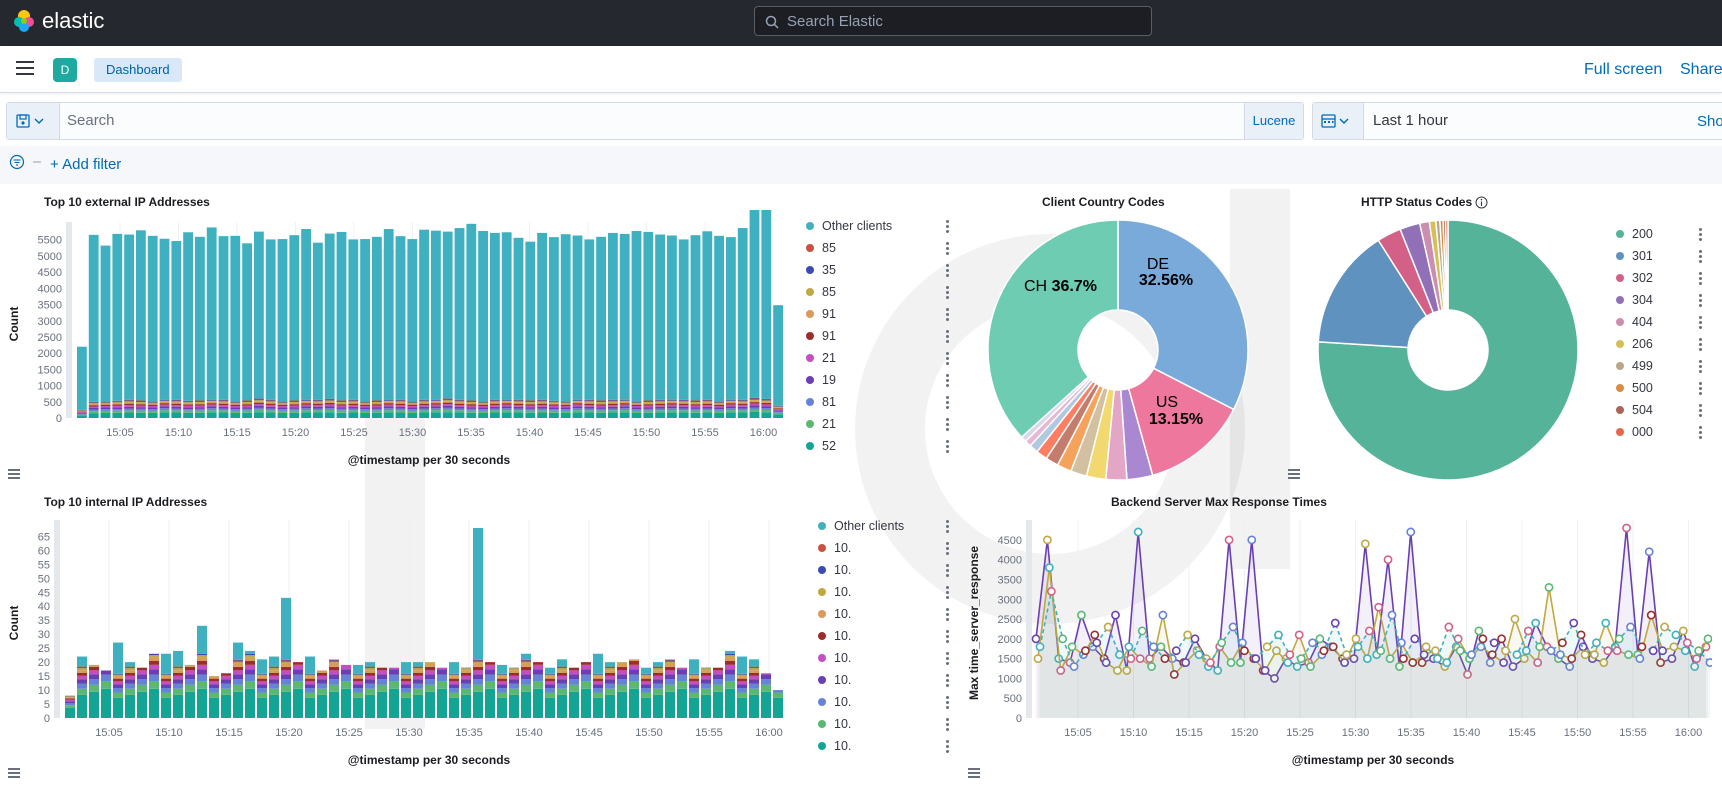  What do you see at coordinates (26, 162) in the screenshot?
I see `filter-options-icon` at bounding box center [26, 162].